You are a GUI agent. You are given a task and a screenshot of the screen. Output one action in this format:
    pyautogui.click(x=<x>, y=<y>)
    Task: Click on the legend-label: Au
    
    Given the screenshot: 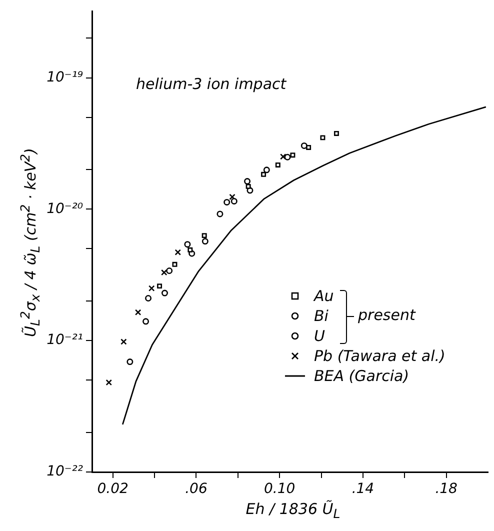 What is the action you would take?
    pyautogui.click(x=324, y=296)
    